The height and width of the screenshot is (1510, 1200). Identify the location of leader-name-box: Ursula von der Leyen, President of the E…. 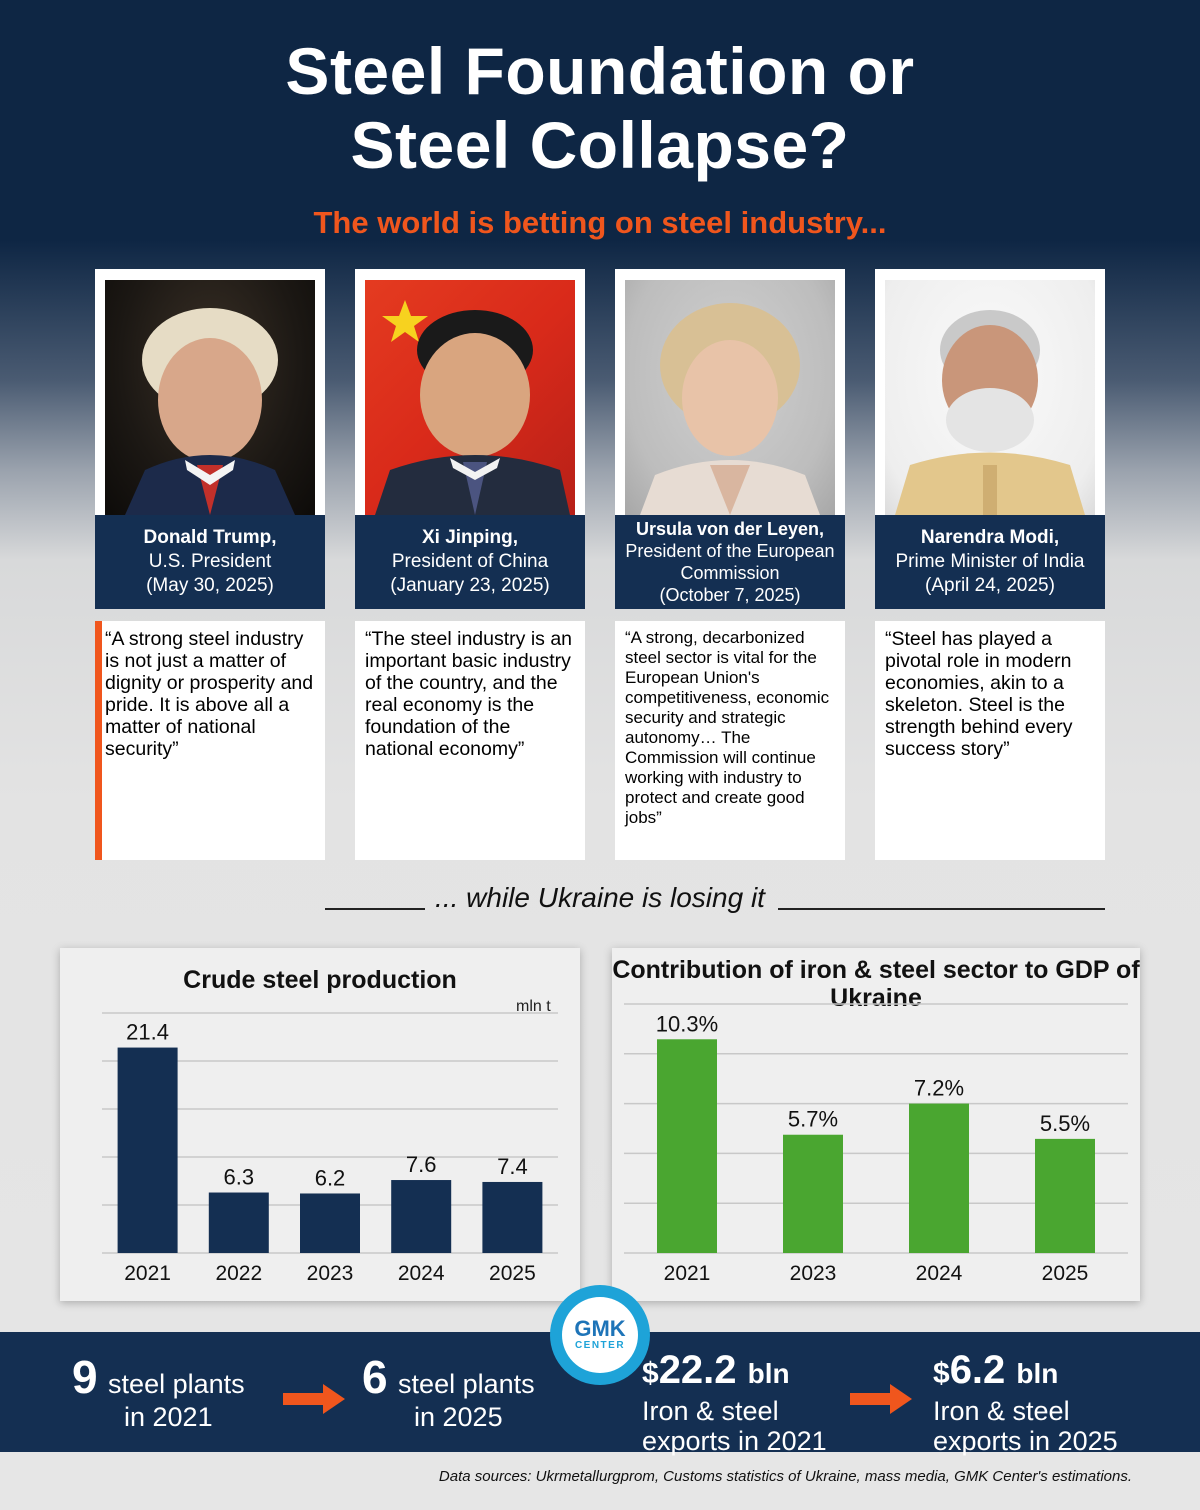
(730, 562).